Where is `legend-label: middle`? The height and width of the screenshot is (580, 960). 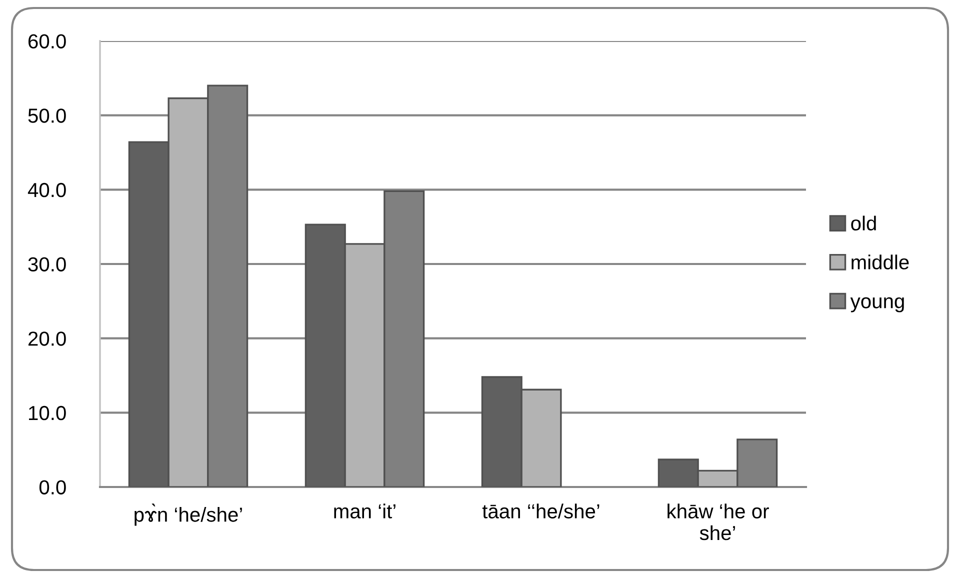
legend-label: middle is located at coordinates (880, 262).